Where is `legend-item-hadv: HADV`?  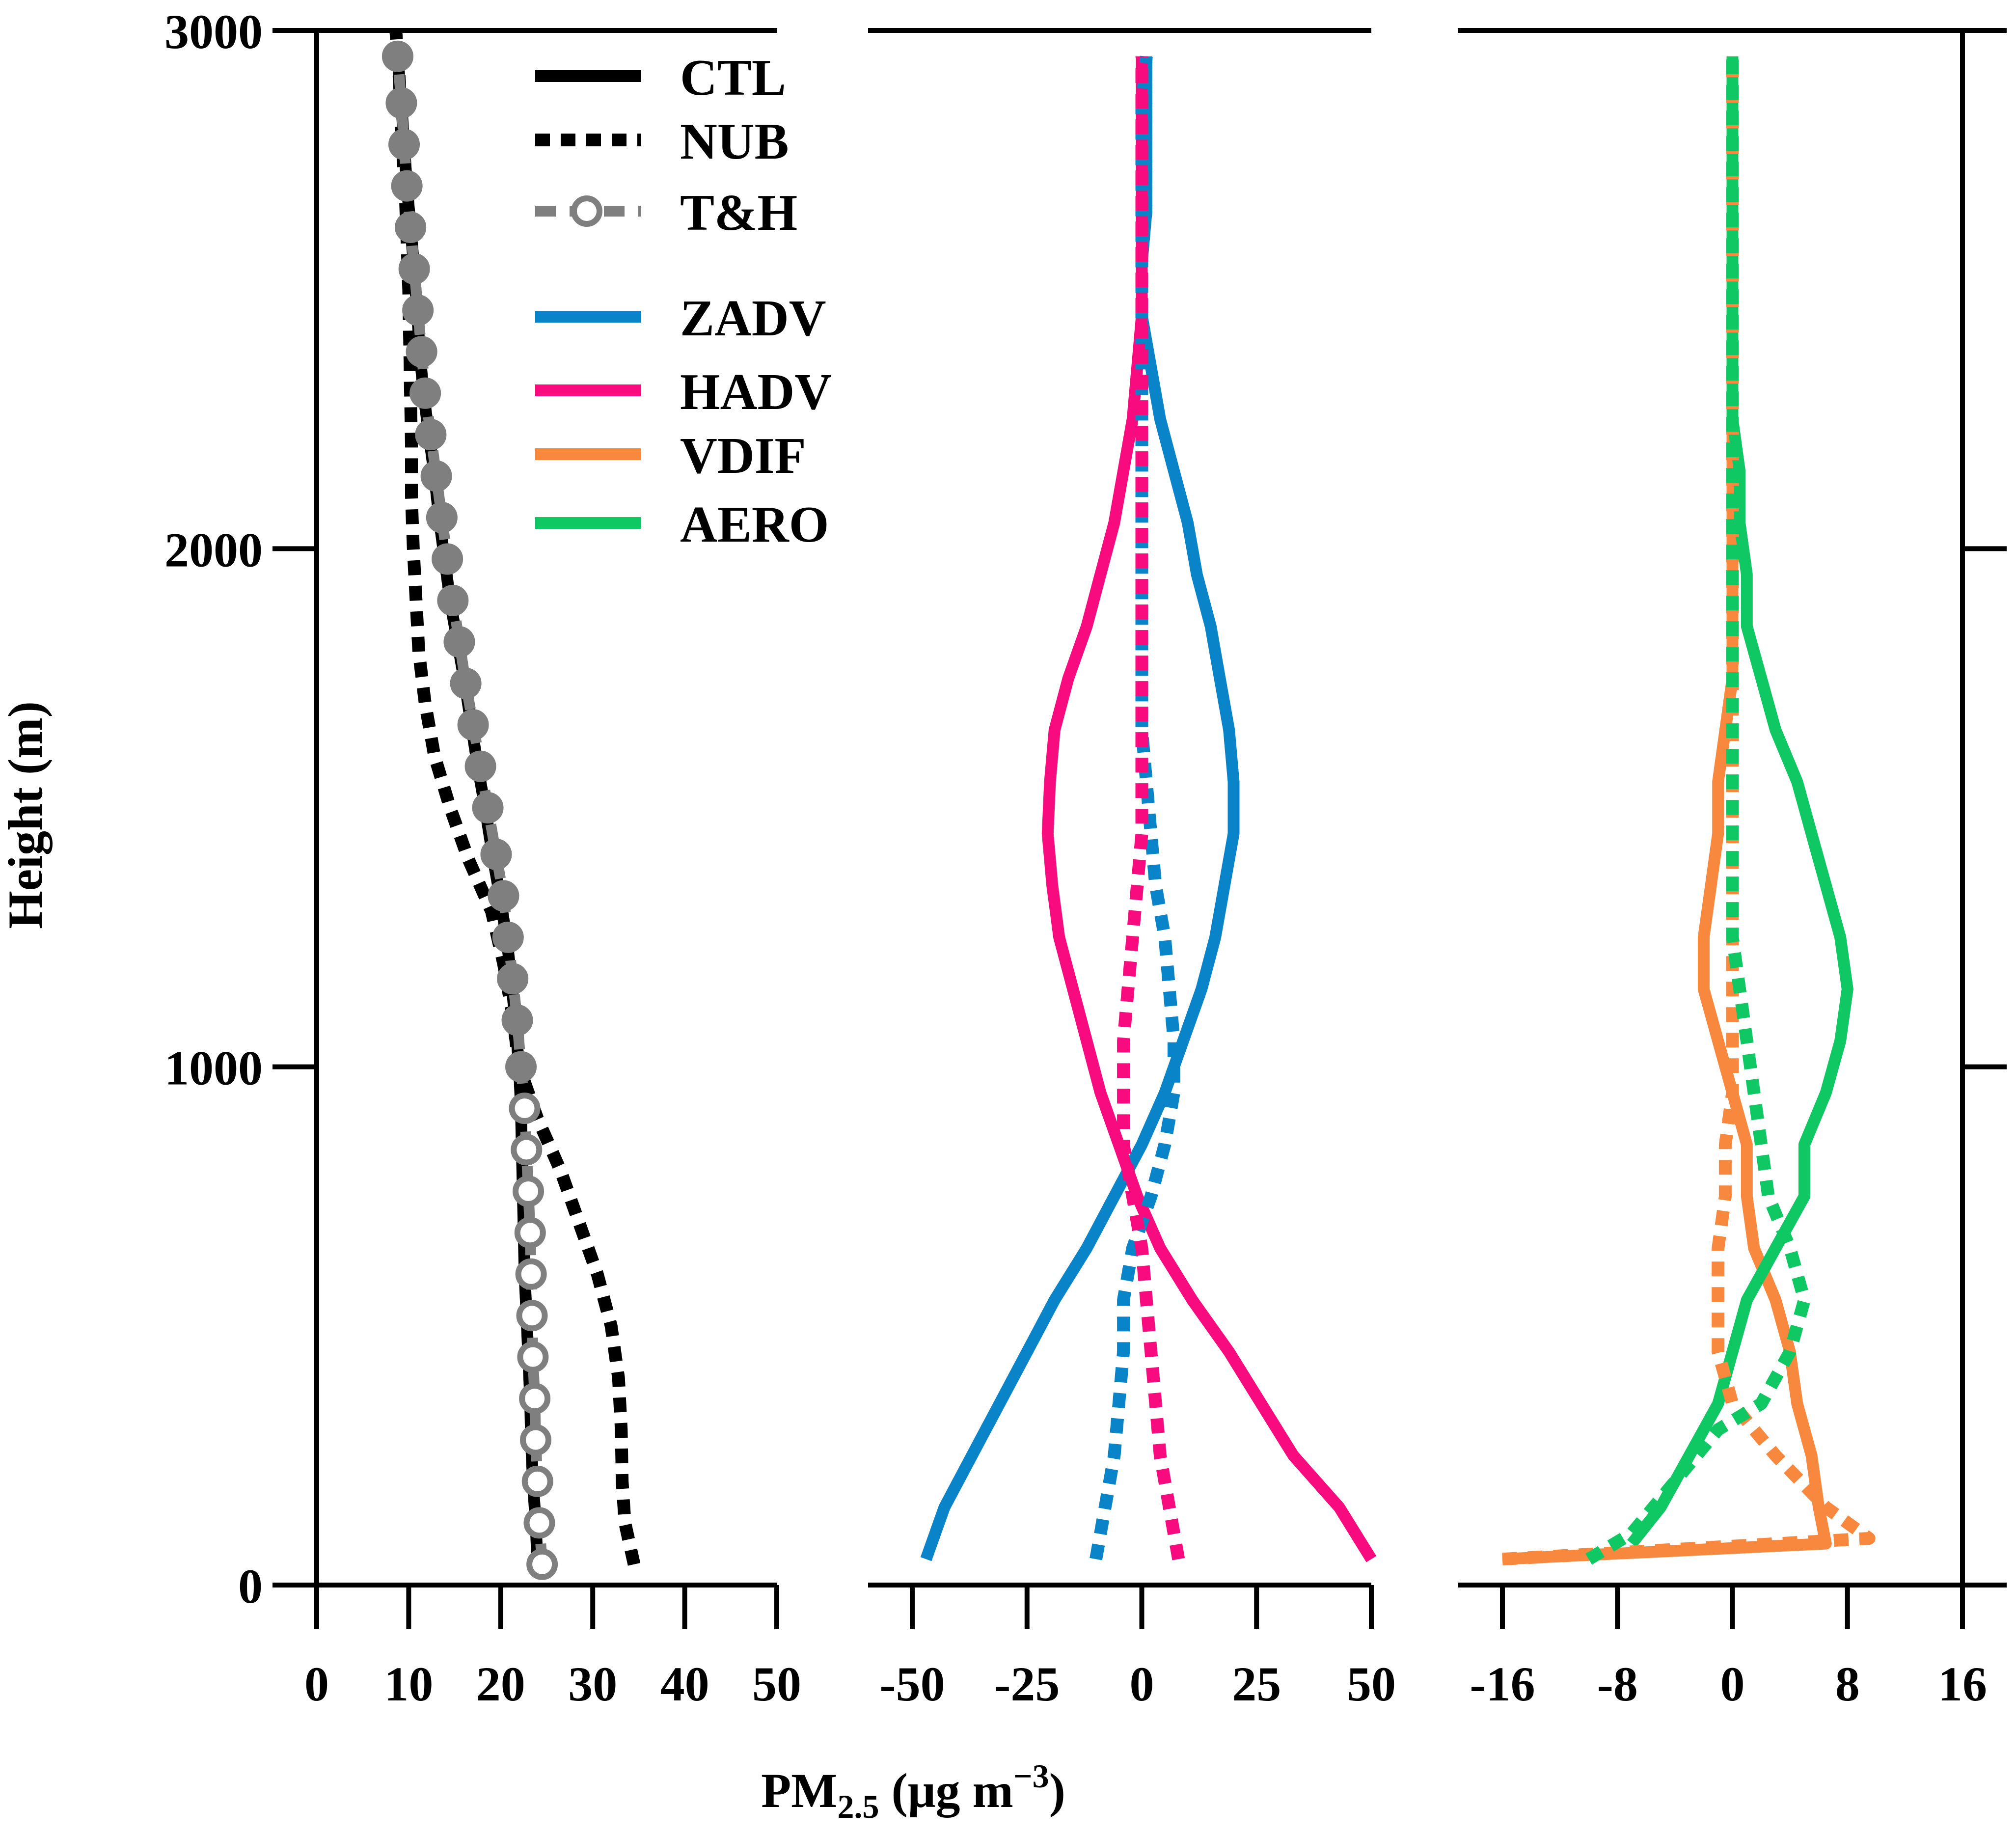
legend-item-hadv: HADV is located at coordinates (683, 392).